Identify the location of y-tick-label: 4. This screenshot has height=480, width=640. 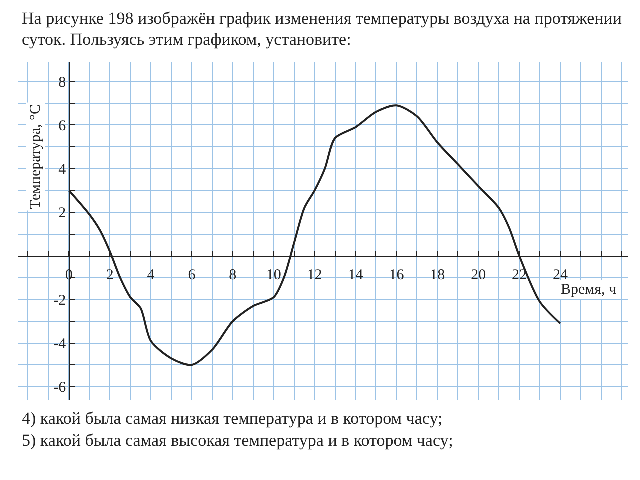
(62, 170).